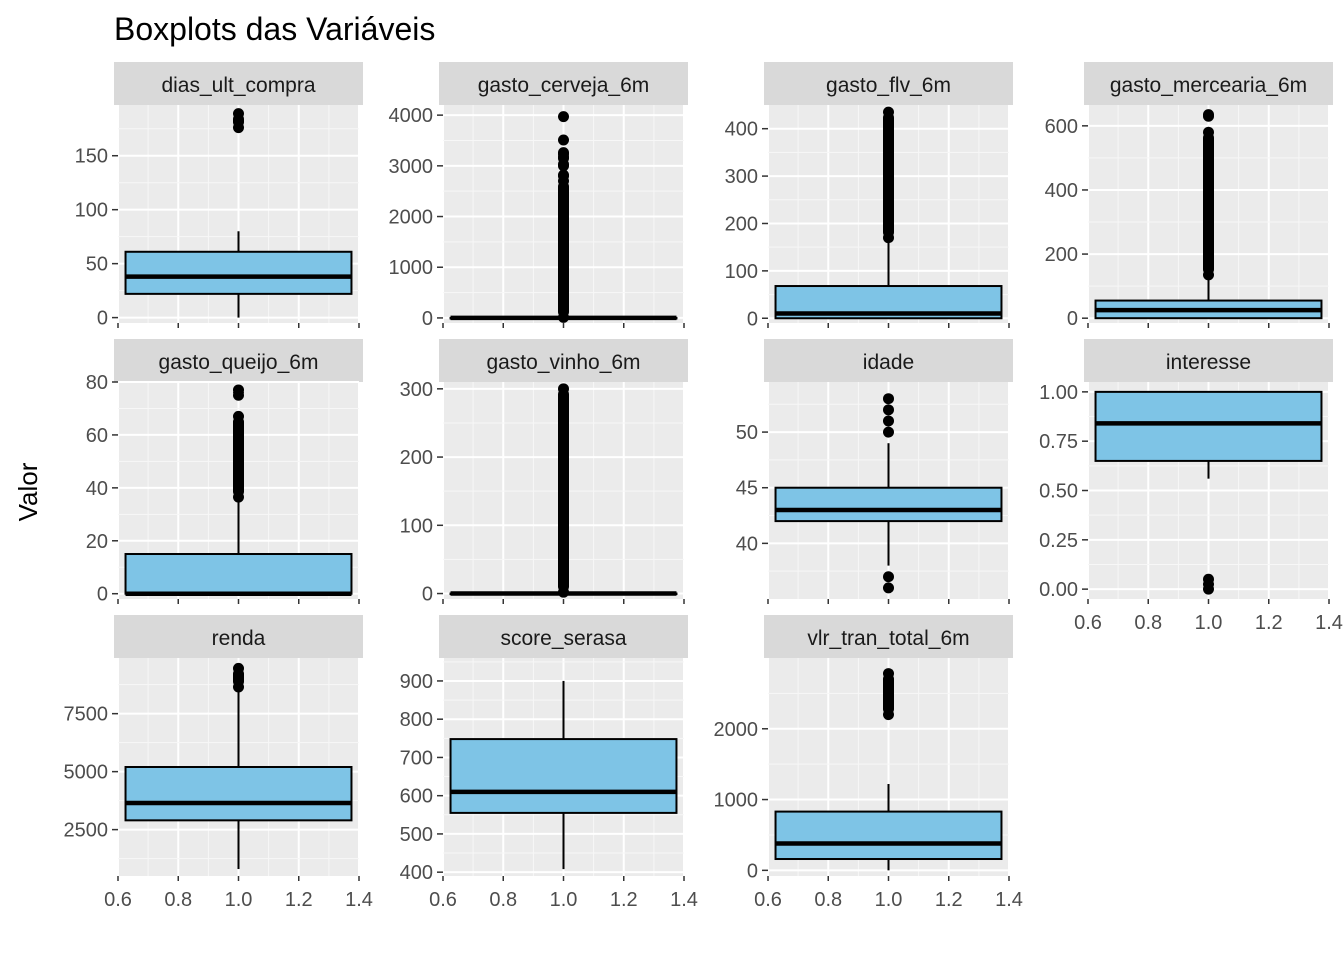 This screenshot has width=1344, height=960. I want to click on y-tick-label: 60, so click(97, 436).